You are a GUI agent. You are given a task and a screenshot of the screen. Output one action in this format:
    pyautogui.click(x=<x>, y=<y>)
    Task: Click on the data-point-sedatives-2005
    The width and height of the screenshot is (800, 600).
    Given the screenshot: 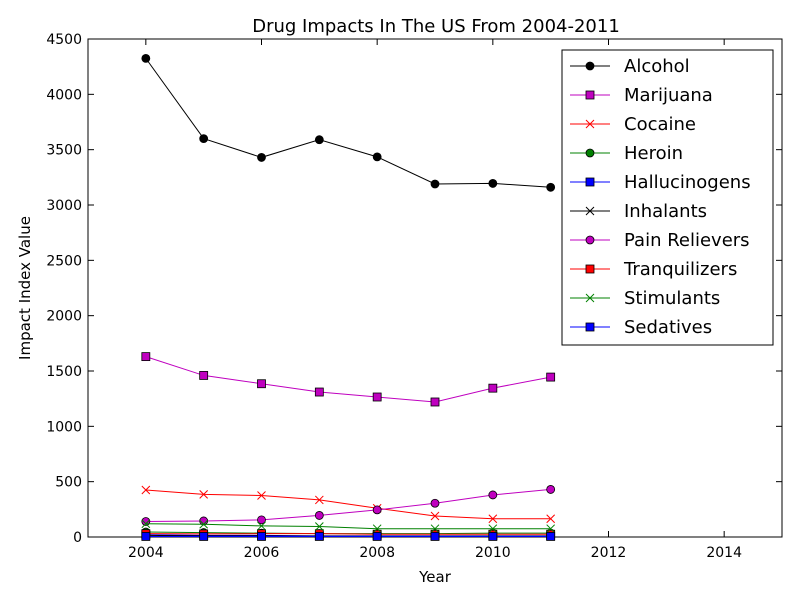 What is the action you would take?
    pyautogui.click(x=204, y=536)
    